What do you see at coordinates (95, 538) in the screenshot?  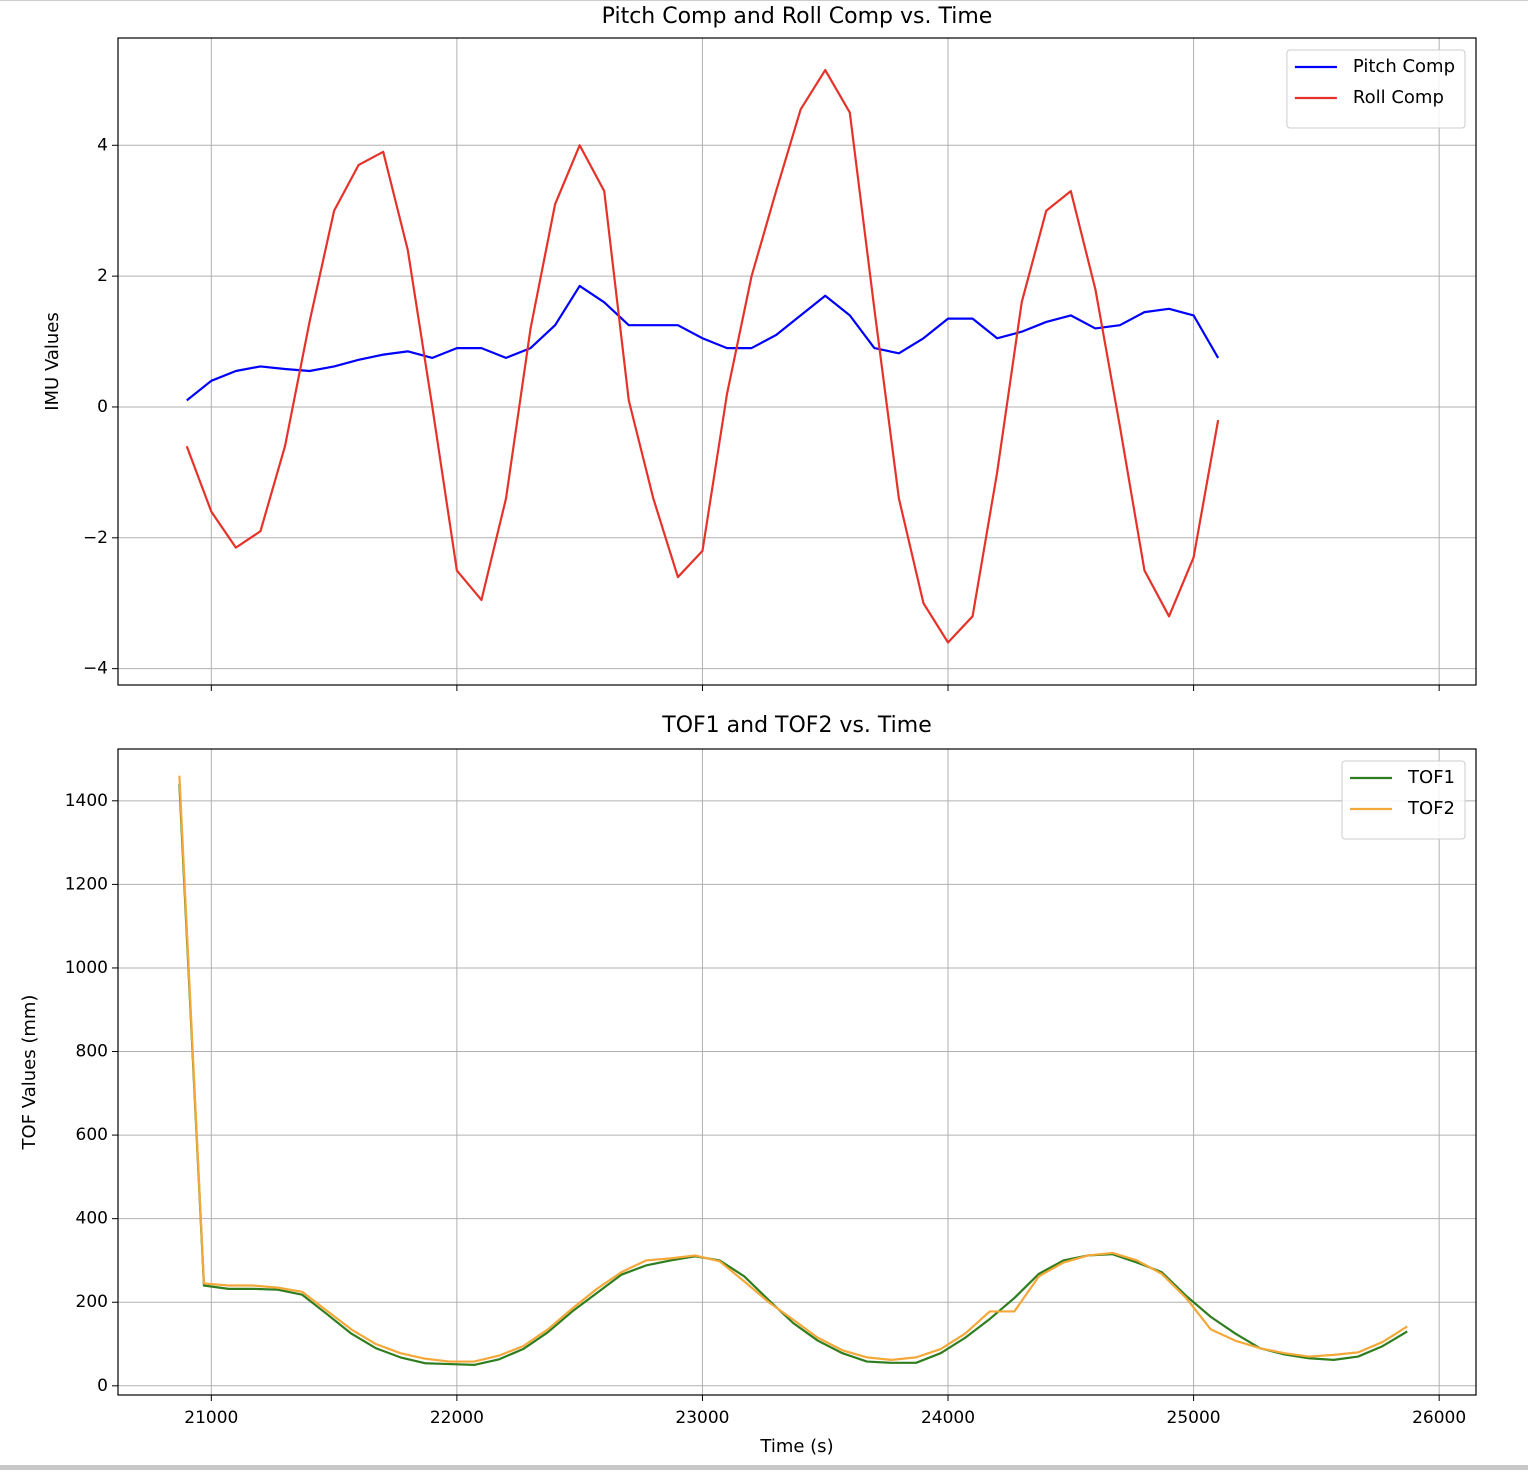 I see `y-tick-label: −2` at bounding box center [95, 538].